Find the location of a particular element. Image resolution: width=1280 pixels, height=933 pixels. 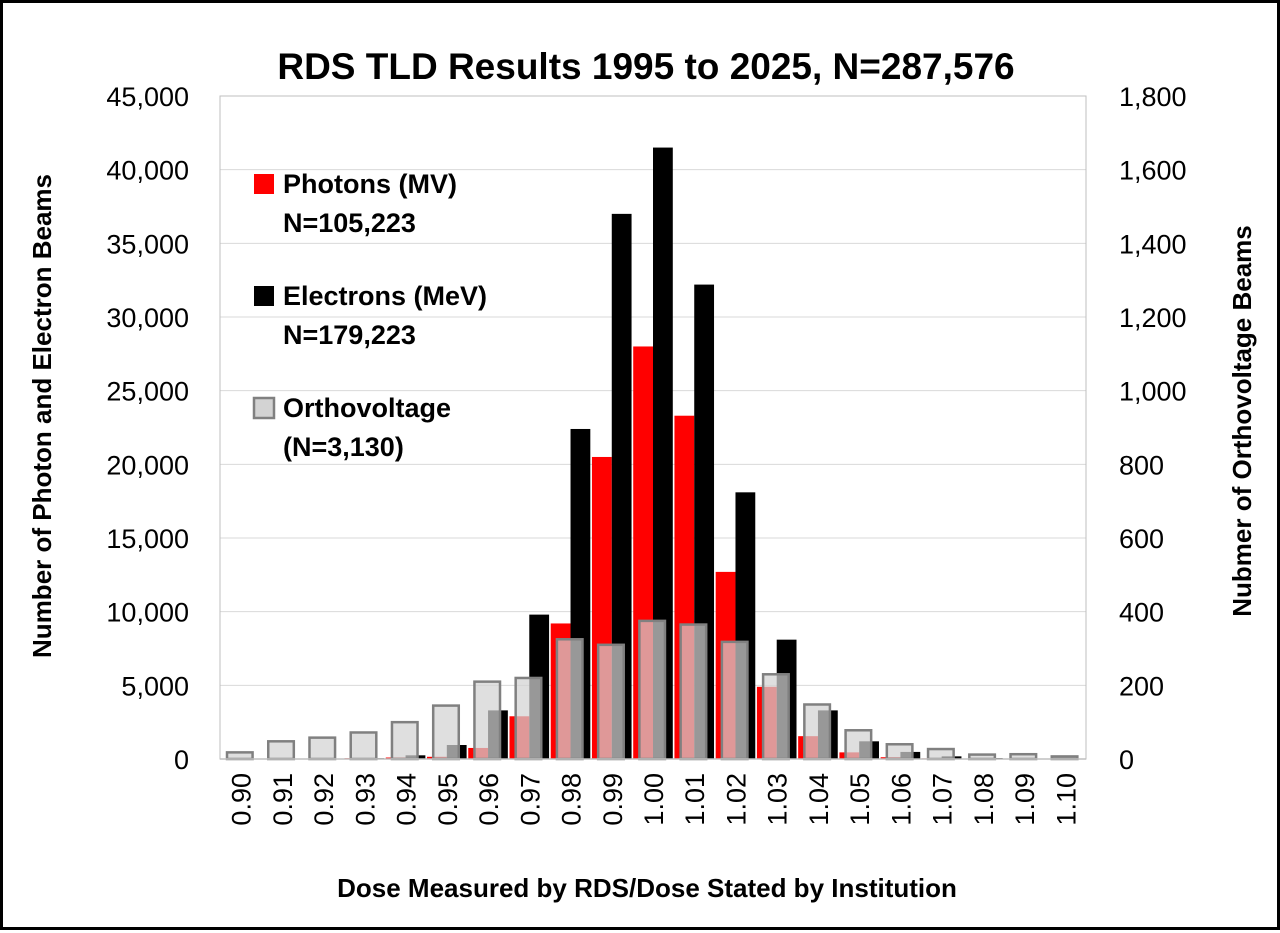

y-axis-title: Number of Photon and Electron Beams is located at coordinates (42, 416).